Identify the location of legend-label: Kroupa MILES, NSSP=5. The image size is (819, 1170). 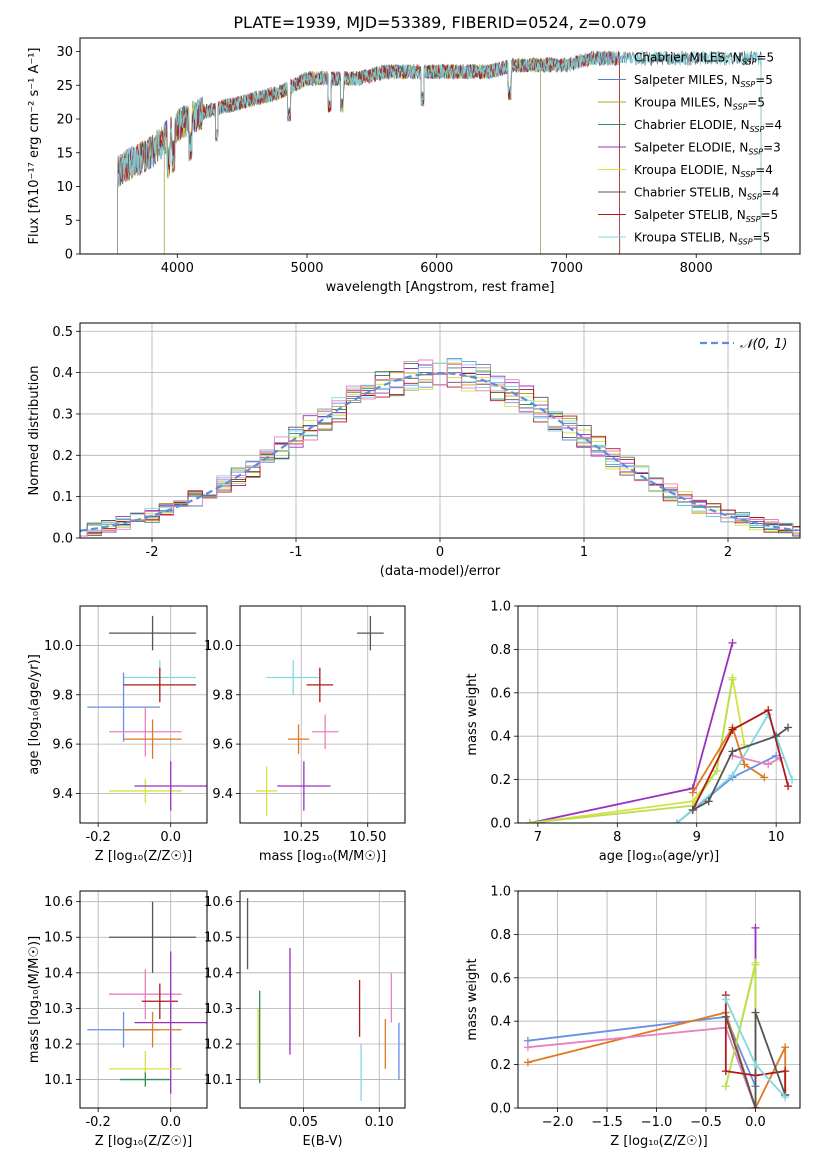
(699, 104).